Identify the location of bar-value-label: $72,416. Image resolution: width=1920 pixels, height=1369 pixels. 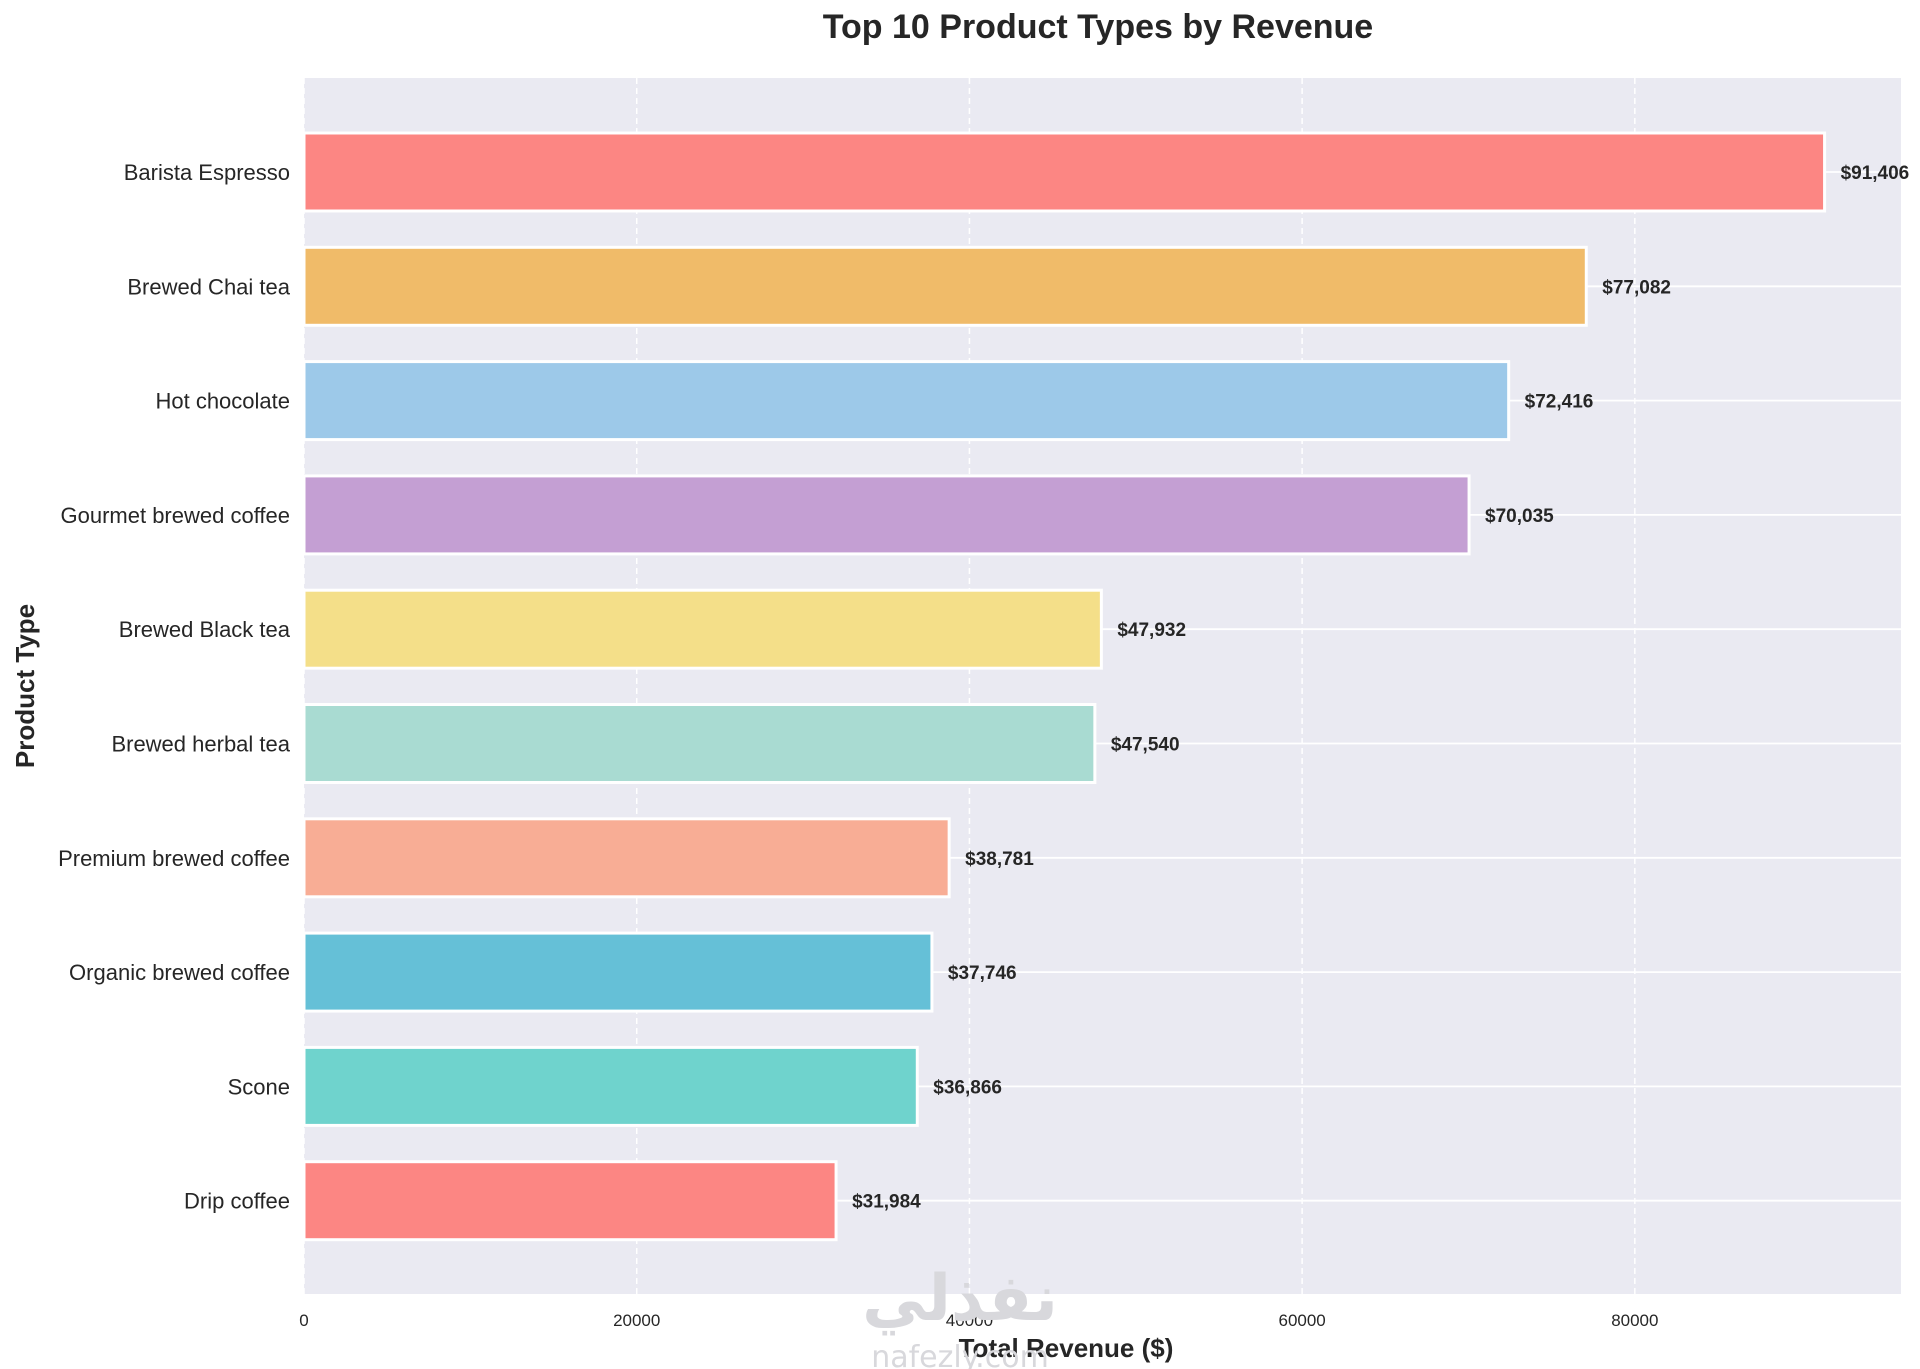
(1559, 402).